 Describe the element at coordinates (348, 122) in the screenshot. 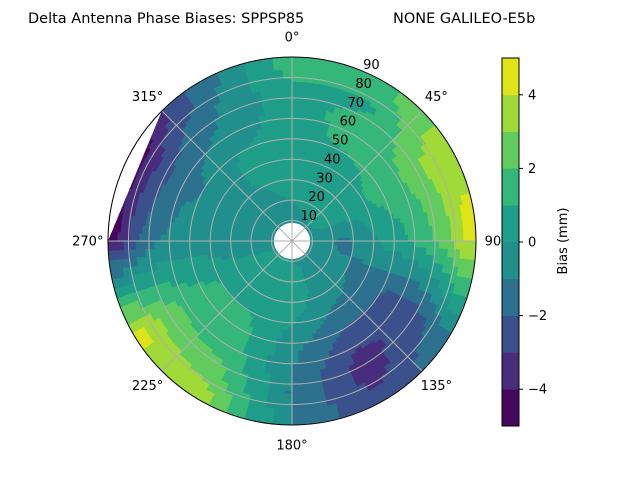

I see `r-tick-label: 60` at that location.